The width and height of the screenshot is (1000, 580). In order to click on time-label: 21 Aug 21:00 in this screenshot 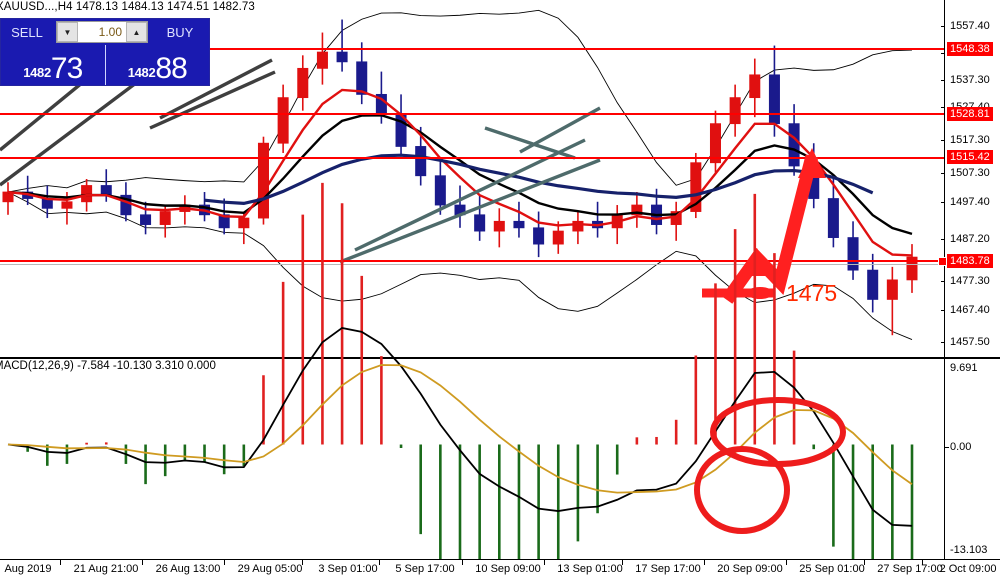, I will do `click(106, 569)`.